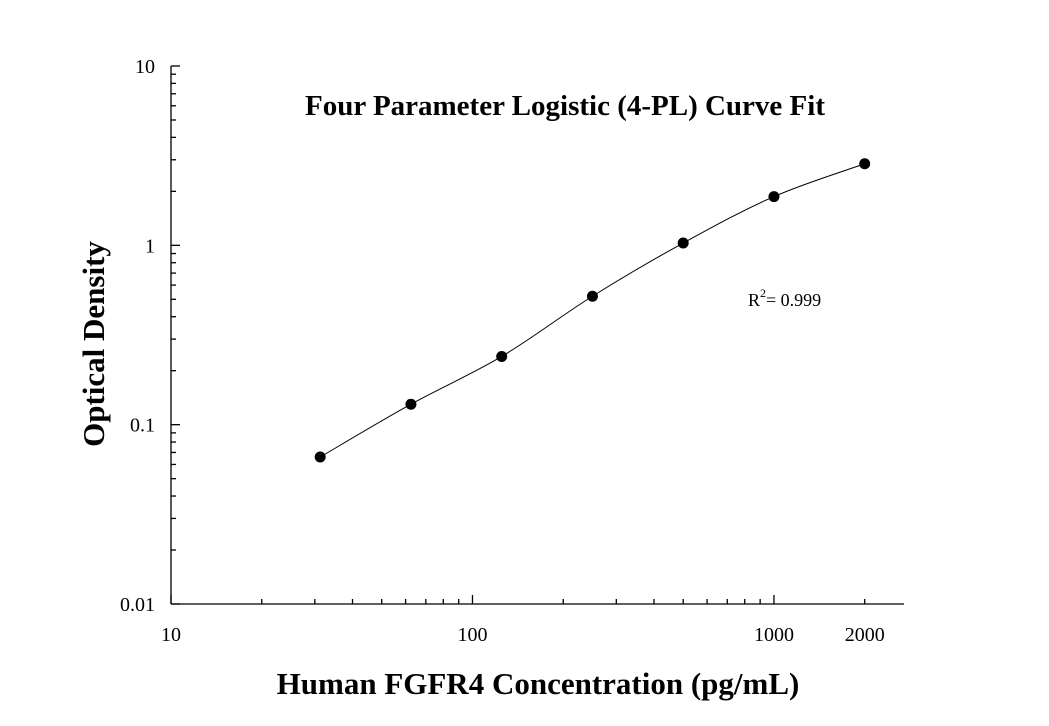 Image resolution: width=1049 pixels, height=726 pixels. I want to click on x-tick-label: 1000, so click(774, 635).